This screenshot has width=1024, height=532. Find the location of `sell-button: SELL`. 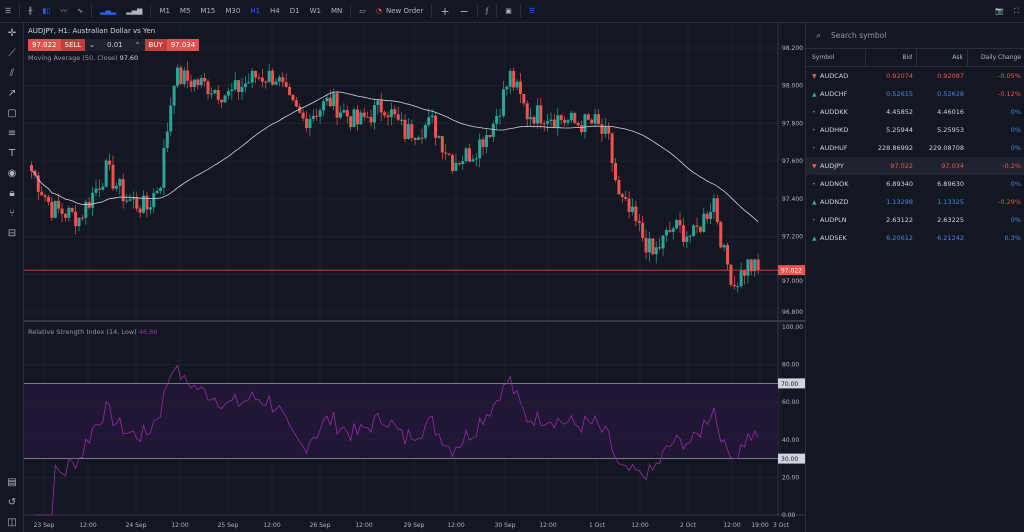

sell-button: SELL is located at coordinates (73, 45).